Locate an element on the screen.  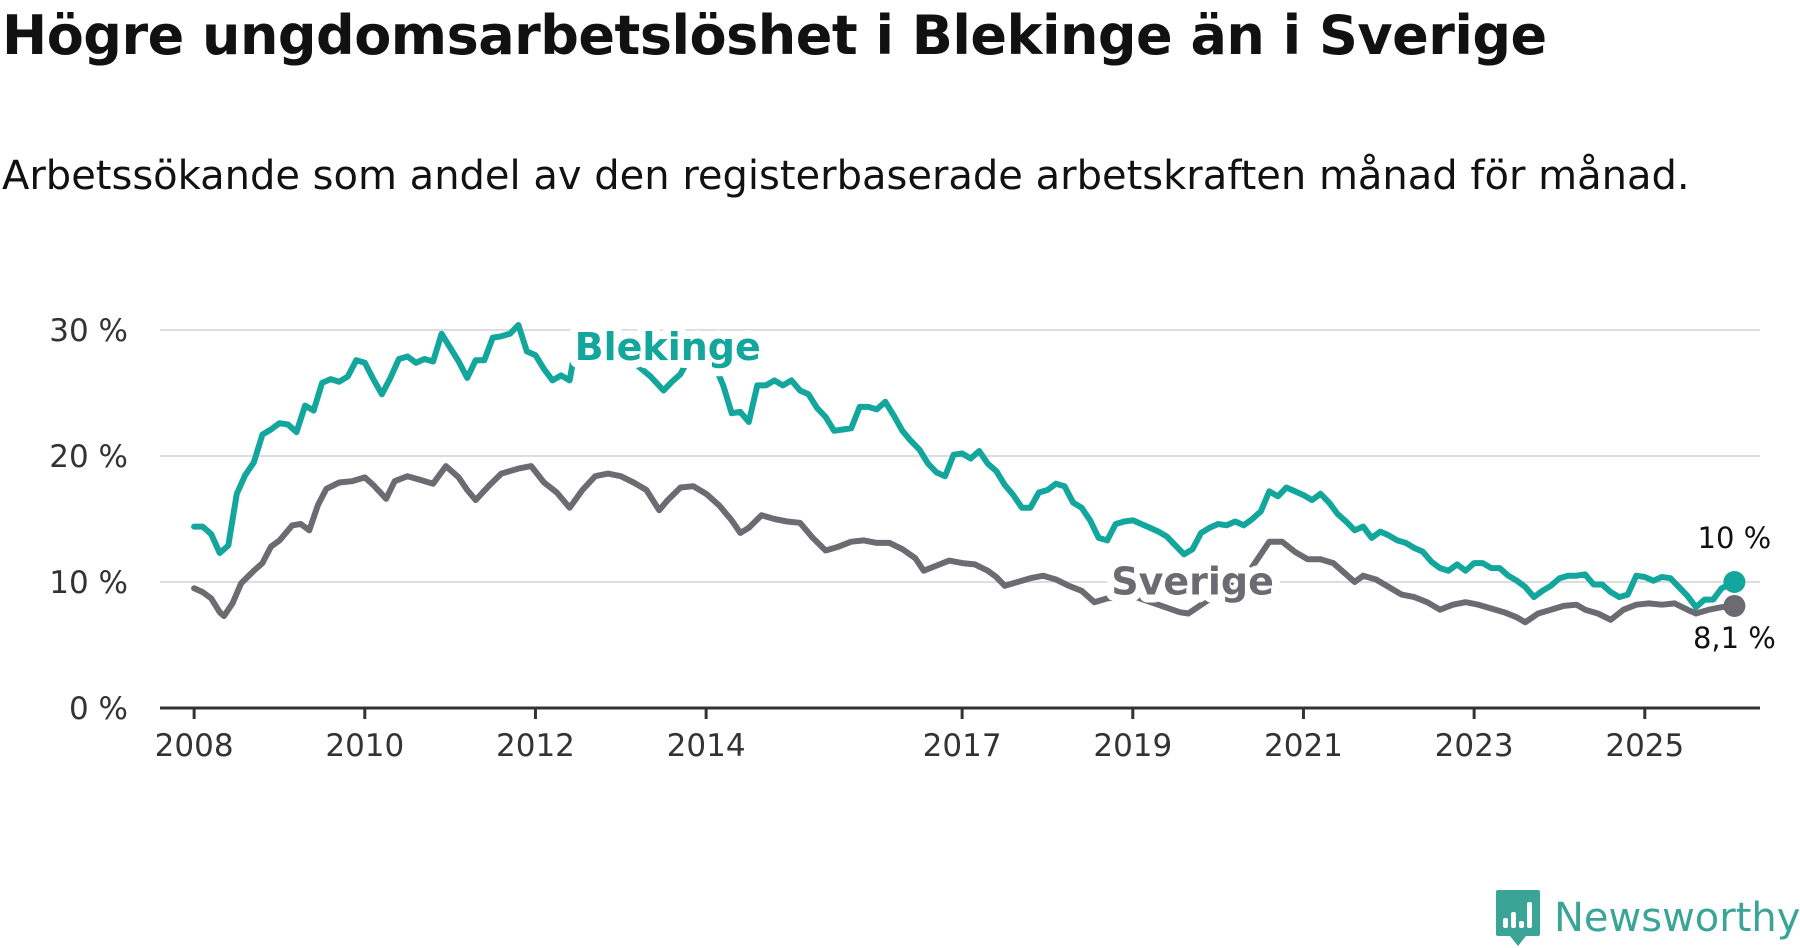
series-label-halo: Blekinge is located at coordinates (668, 347).